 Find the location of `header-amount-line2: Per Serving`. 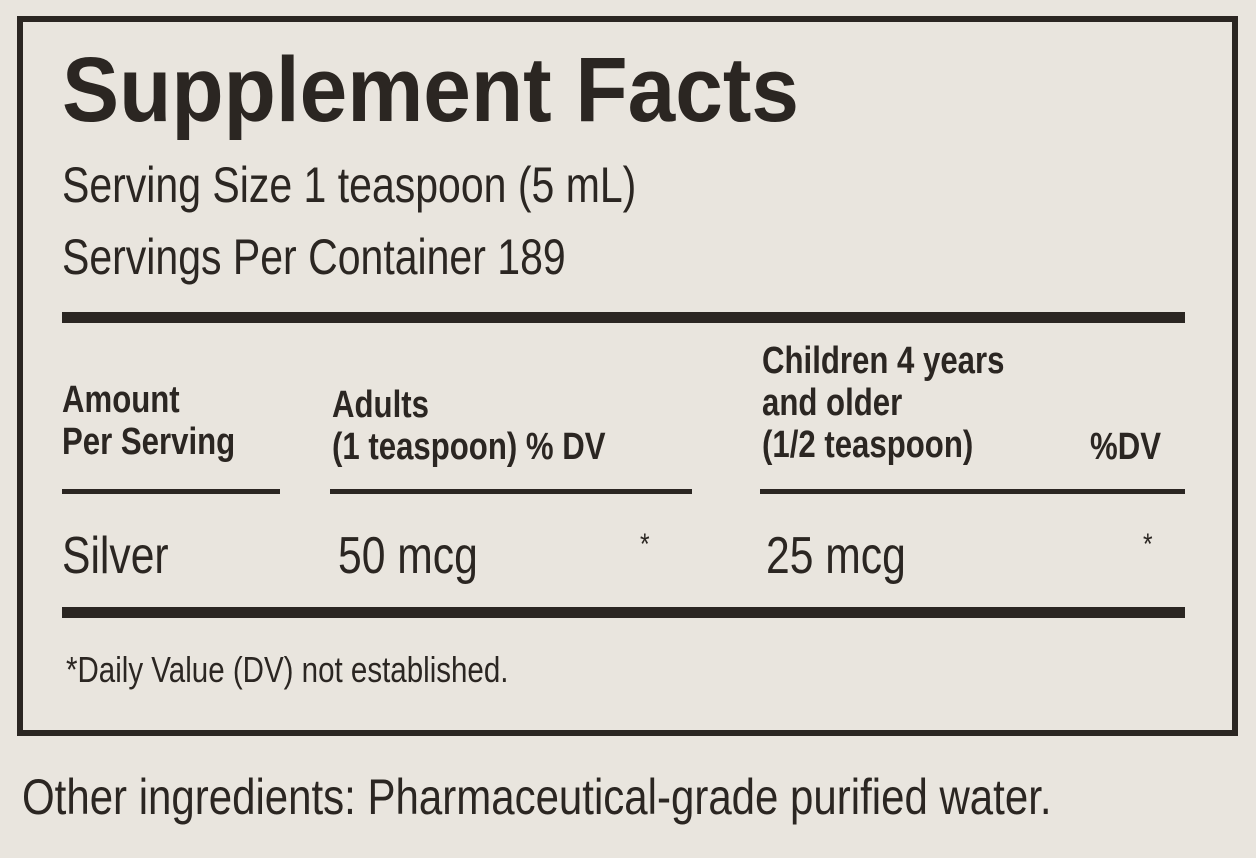

header-amount-line2: Per Serving is located at coordinates (149, 441).